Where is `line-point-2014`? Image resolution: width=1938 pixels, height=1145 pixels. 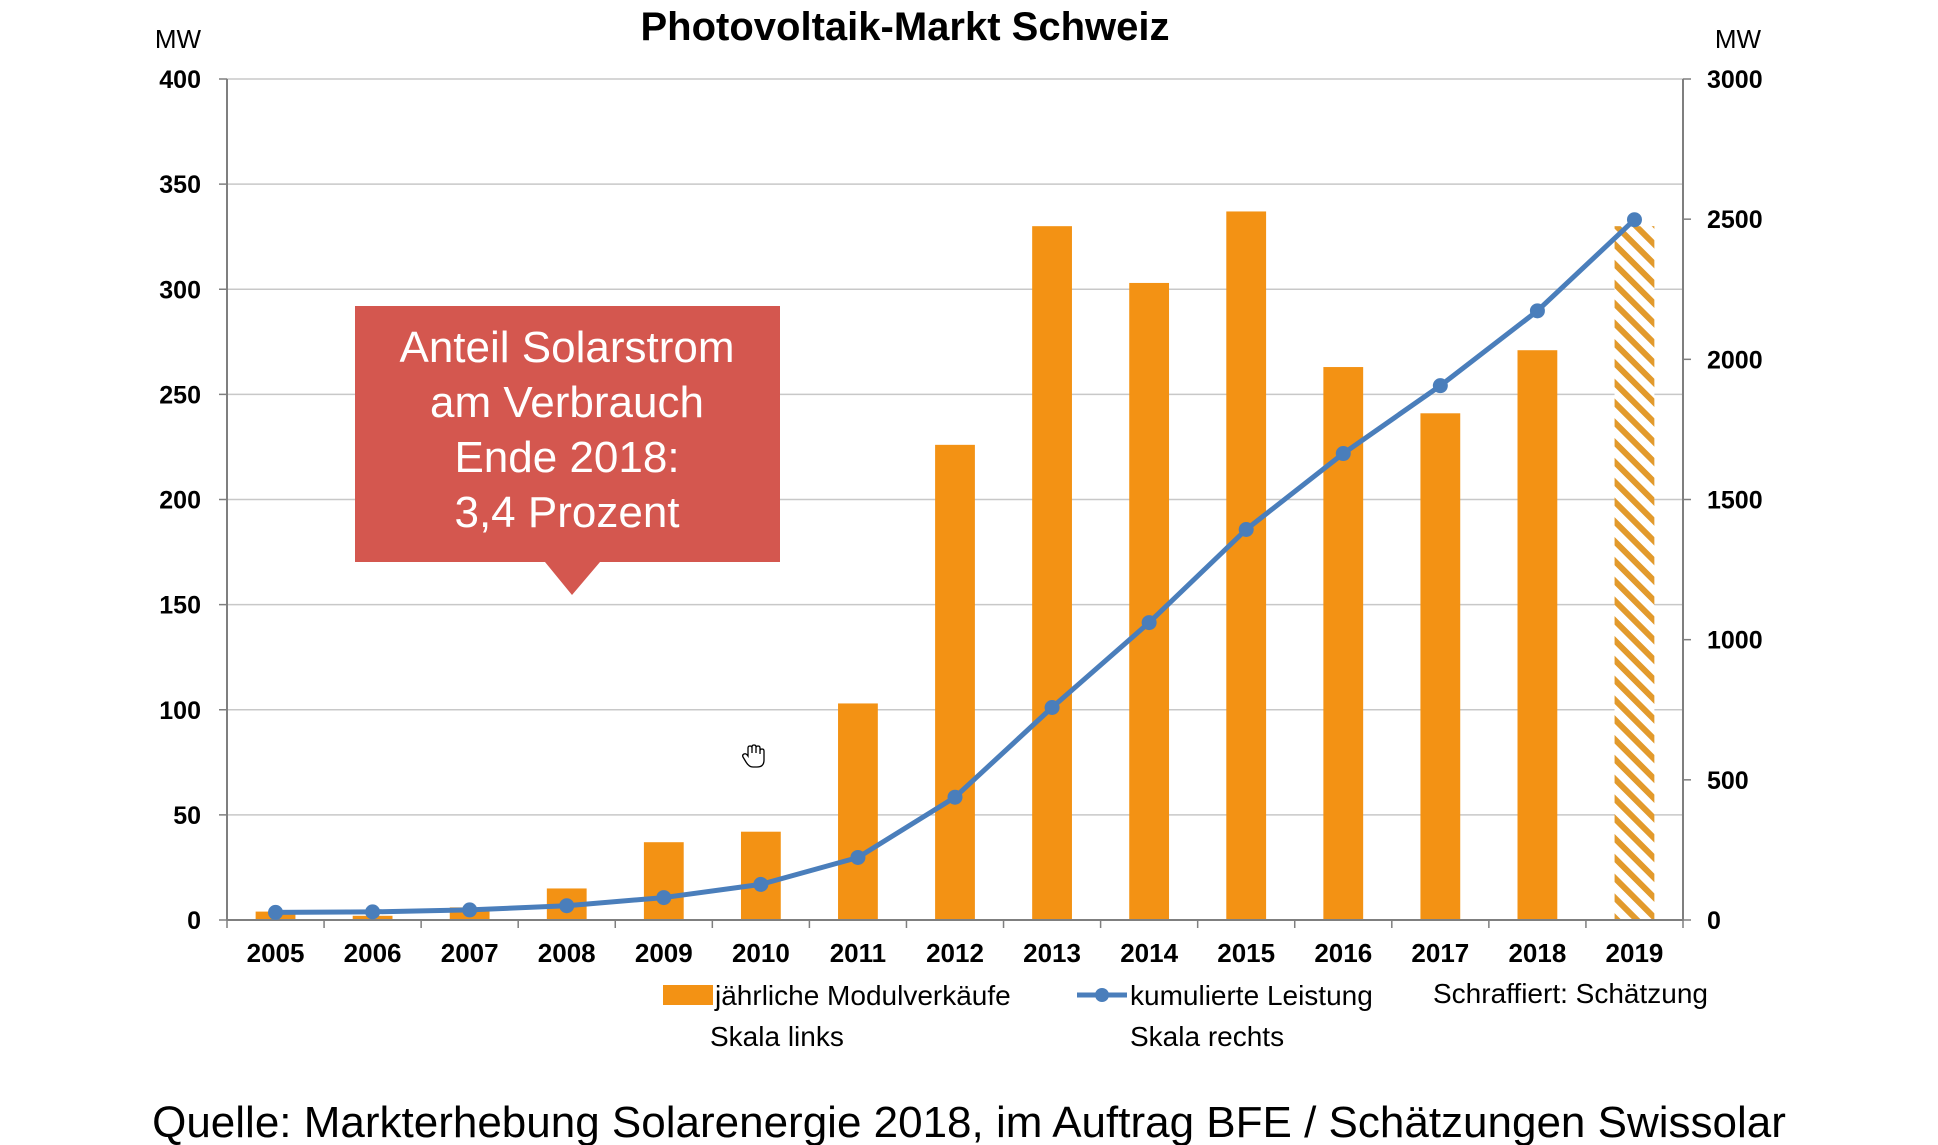
line-point-2014 is located at coordinates (1149, 623).